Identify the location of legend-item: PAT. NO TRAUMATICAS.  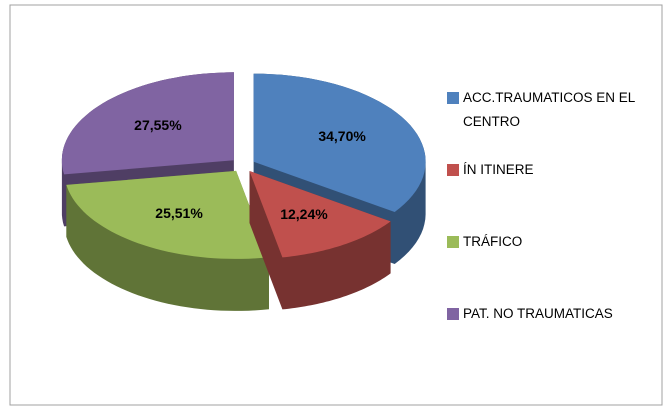
(547, 338).